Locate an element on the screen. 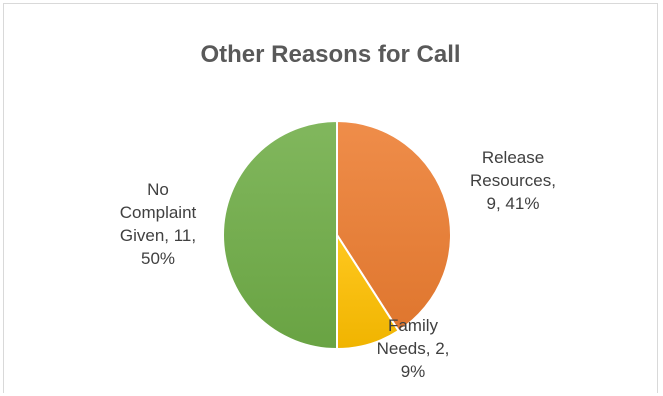  data-label-no-complaint-given: No Complaint Given, 11, 50% is located at coordinates (158, 224).